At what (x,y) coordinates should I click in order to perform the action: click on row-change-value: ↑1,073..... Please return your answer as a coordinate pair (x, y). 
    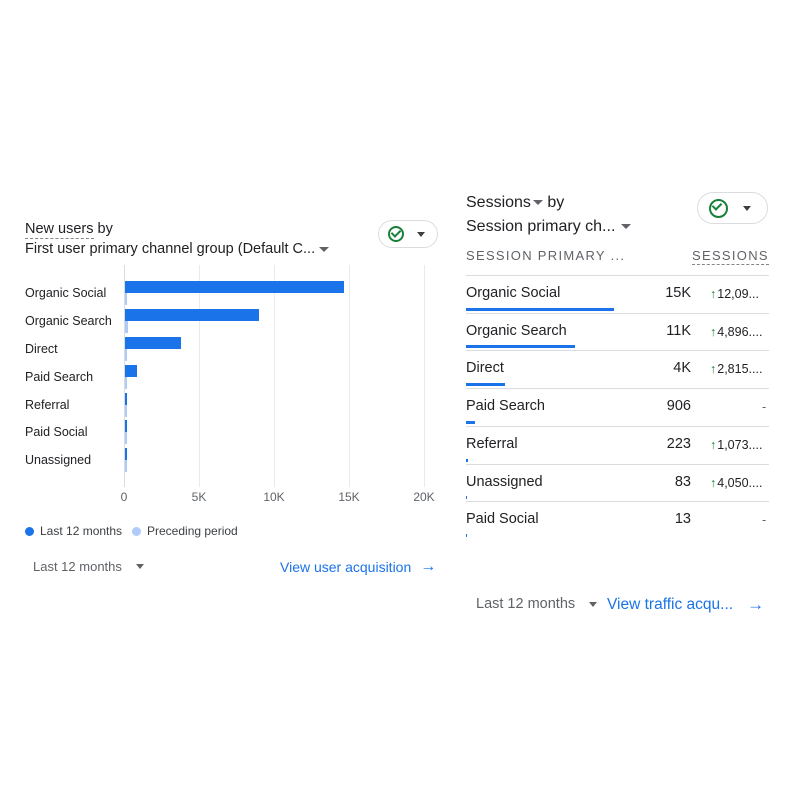
    Looking at the image, I should click on (736, 445).